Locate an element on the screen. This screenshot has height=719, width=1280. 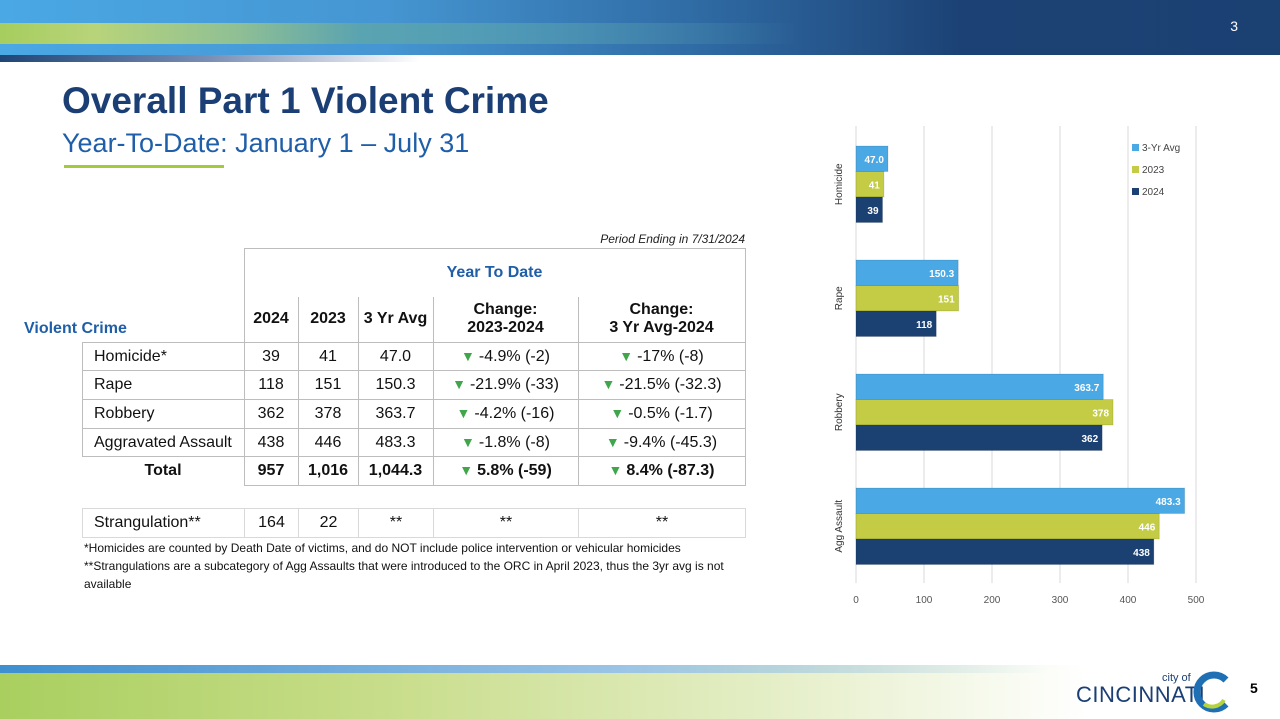
cell-avg: 150.3 is located at coordinates (395, 385).